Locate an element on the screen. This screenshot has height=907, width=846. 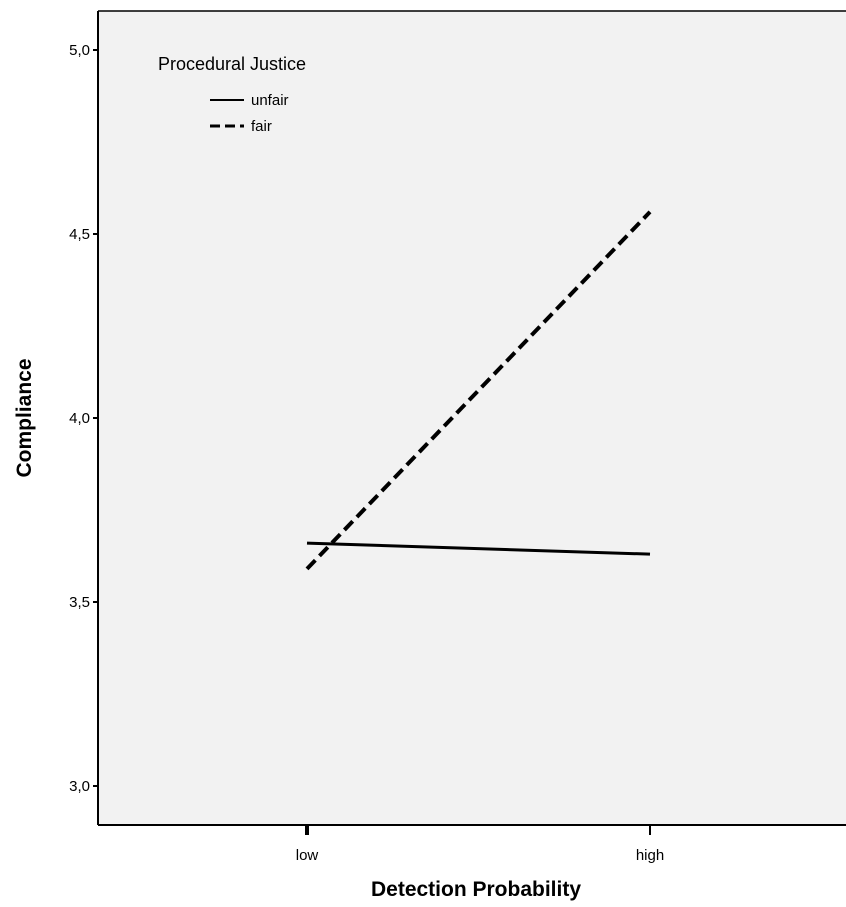
legend-label-fair: fair is located at coordinates (261, 126).